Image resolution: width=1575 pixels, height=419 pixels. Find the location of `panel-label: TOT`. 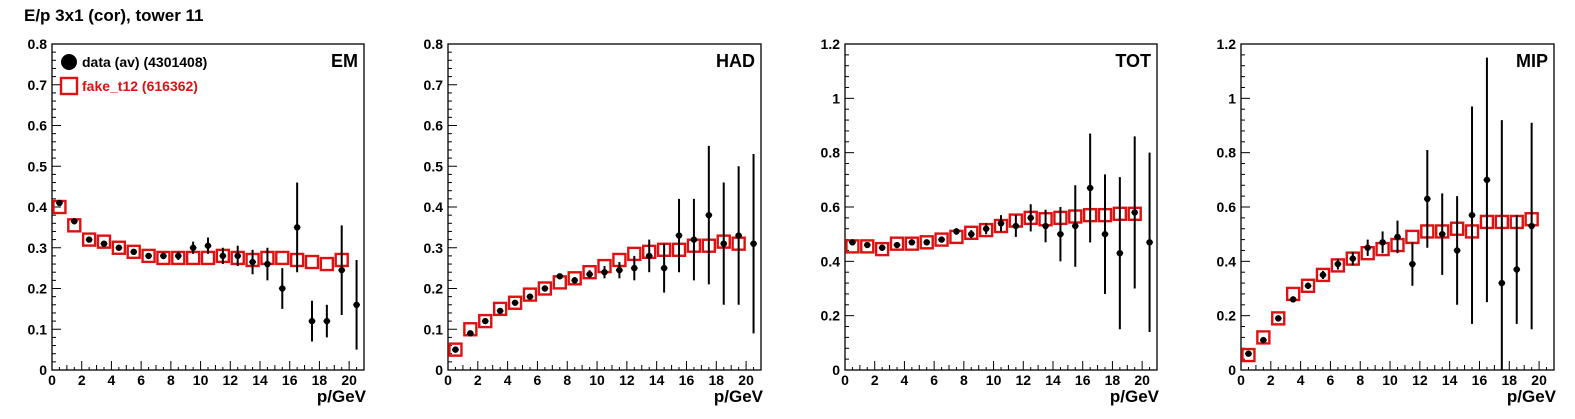

panel-label: TOT is located at coordinates (1133, 61).